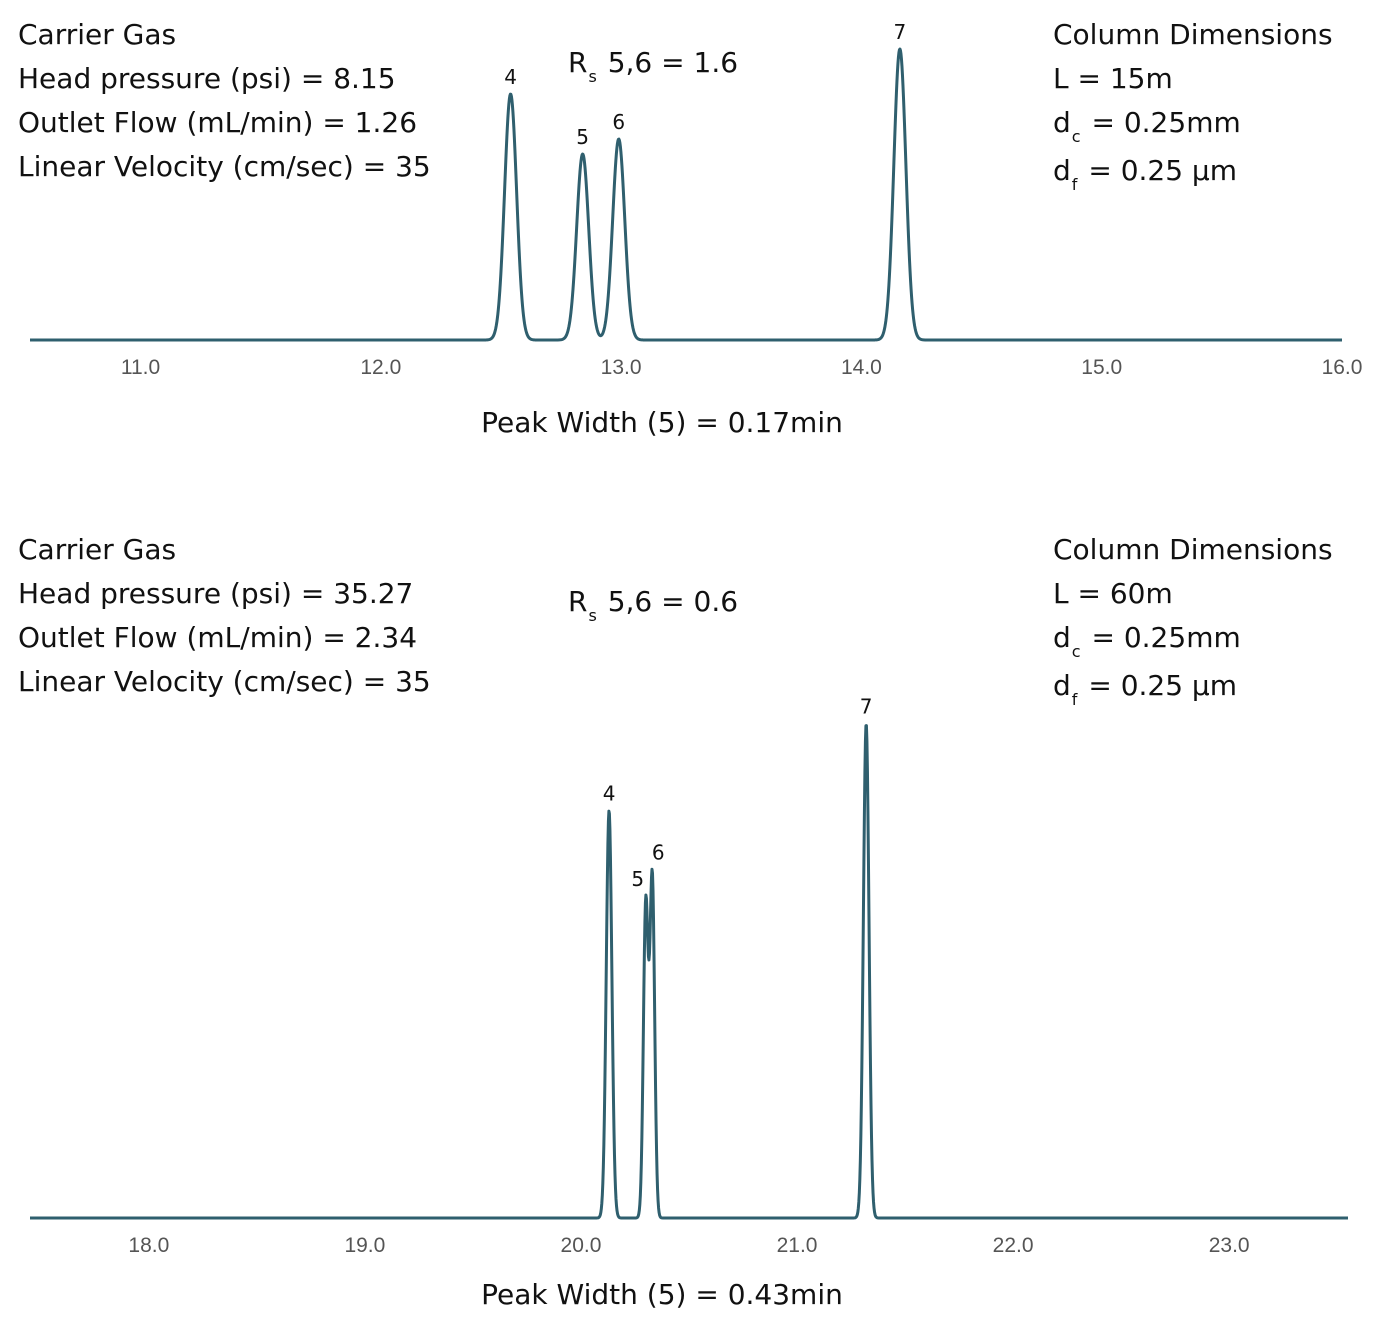  Describe the element at coordinates (140, 367) in the screenshot. I see `x-tick-label: 11.0` at that location.